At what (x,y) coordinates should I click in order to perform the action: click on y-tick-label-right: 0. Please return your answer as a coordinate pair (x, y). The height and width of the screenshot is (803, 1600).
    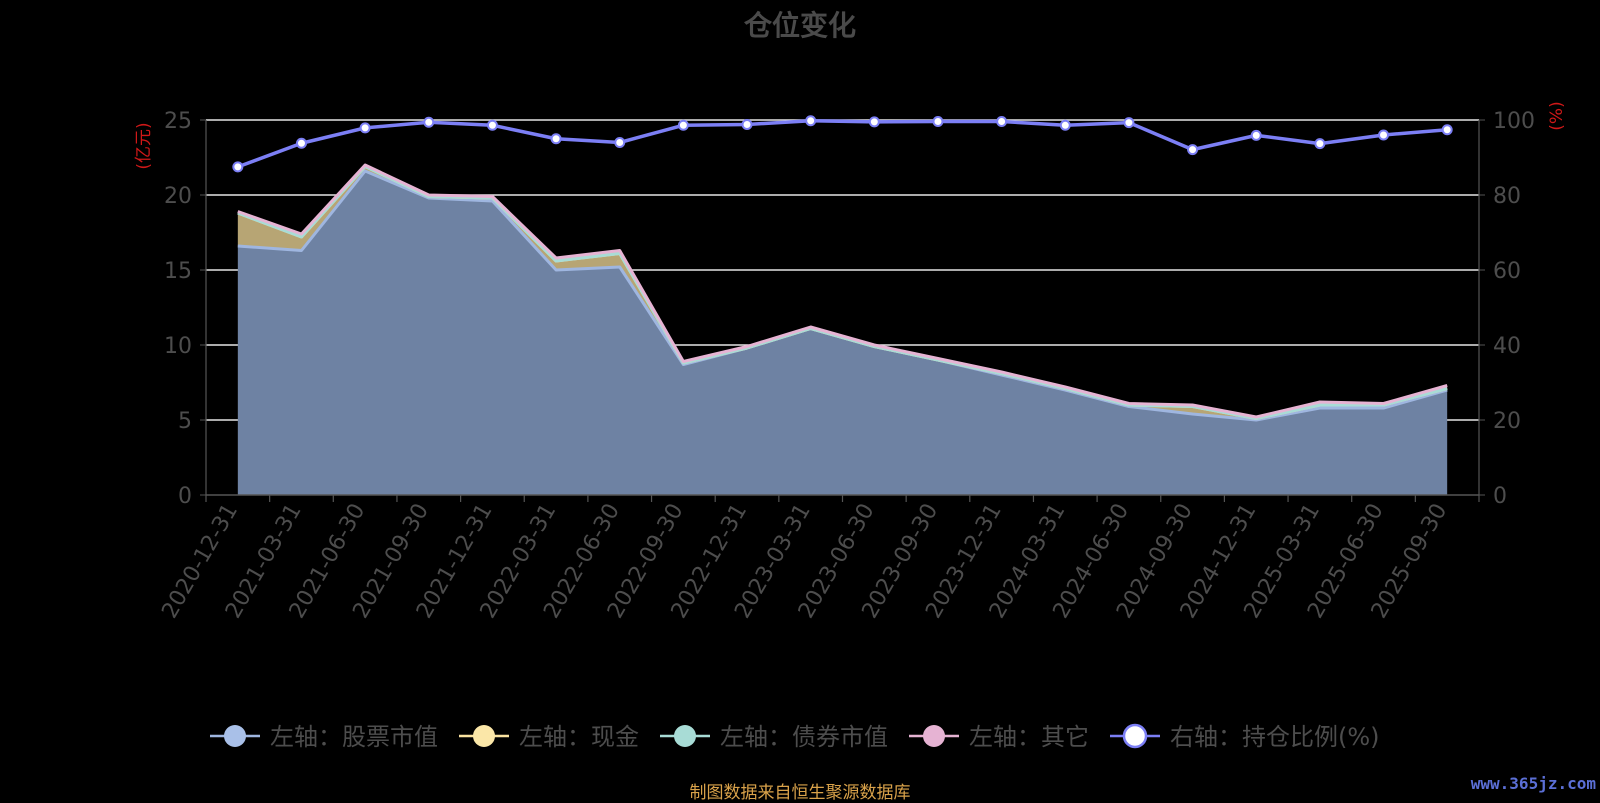
    Looking at the image, I should click on (1500, 496).